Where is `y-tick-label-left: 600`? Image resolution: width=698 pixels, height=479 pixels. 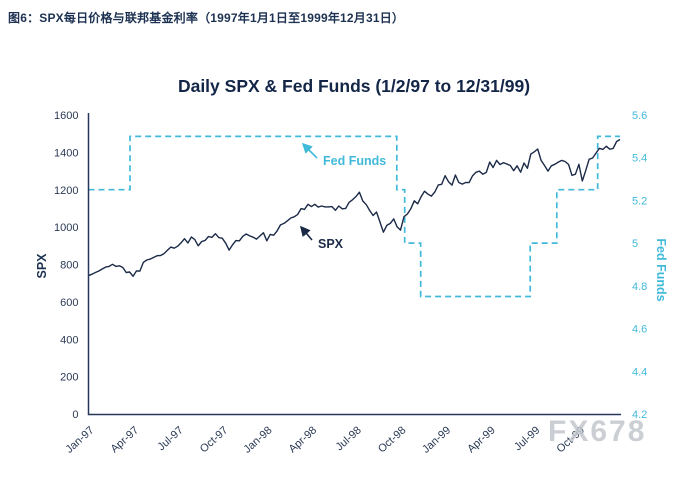
y-tick-label-left: 600 is located at coordinates (69, 303).